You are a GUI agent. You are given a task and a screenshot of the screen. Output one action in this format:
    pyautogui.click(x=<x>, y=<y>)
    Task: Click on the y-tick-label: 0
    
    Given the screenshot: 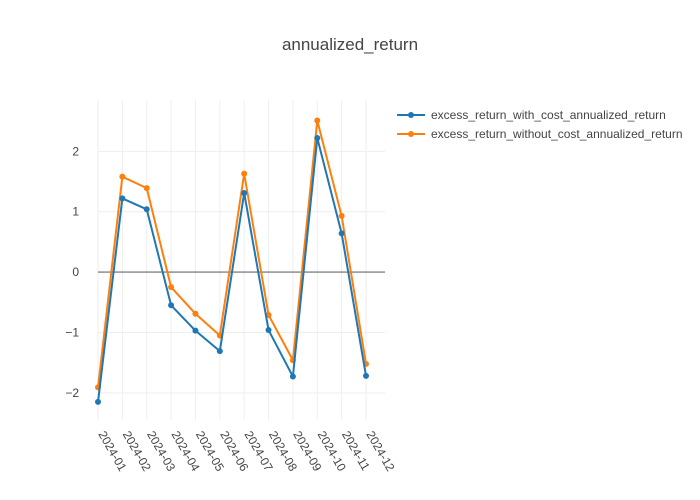 What is the action you would take?
    pyautogui.click(x=75, y=272)
    